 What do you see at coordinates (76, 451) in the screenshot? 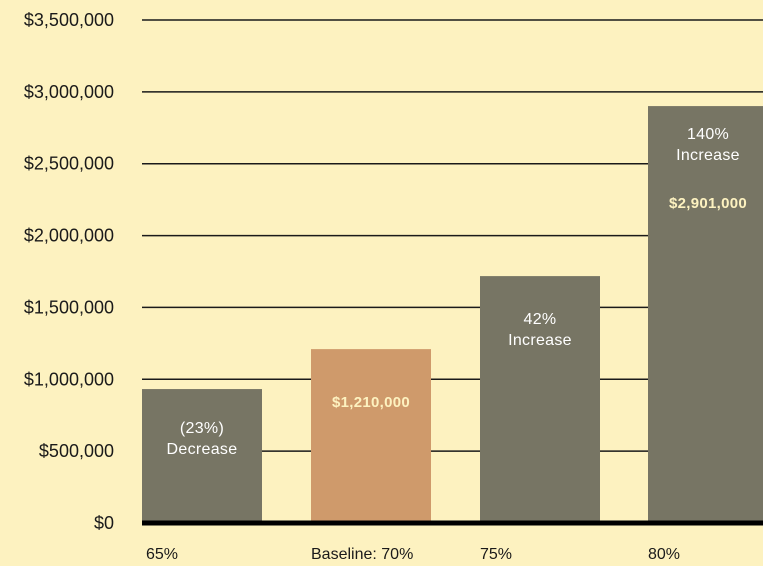
I see `y-tick-label: $500,000` at bounding box center [76, 451].